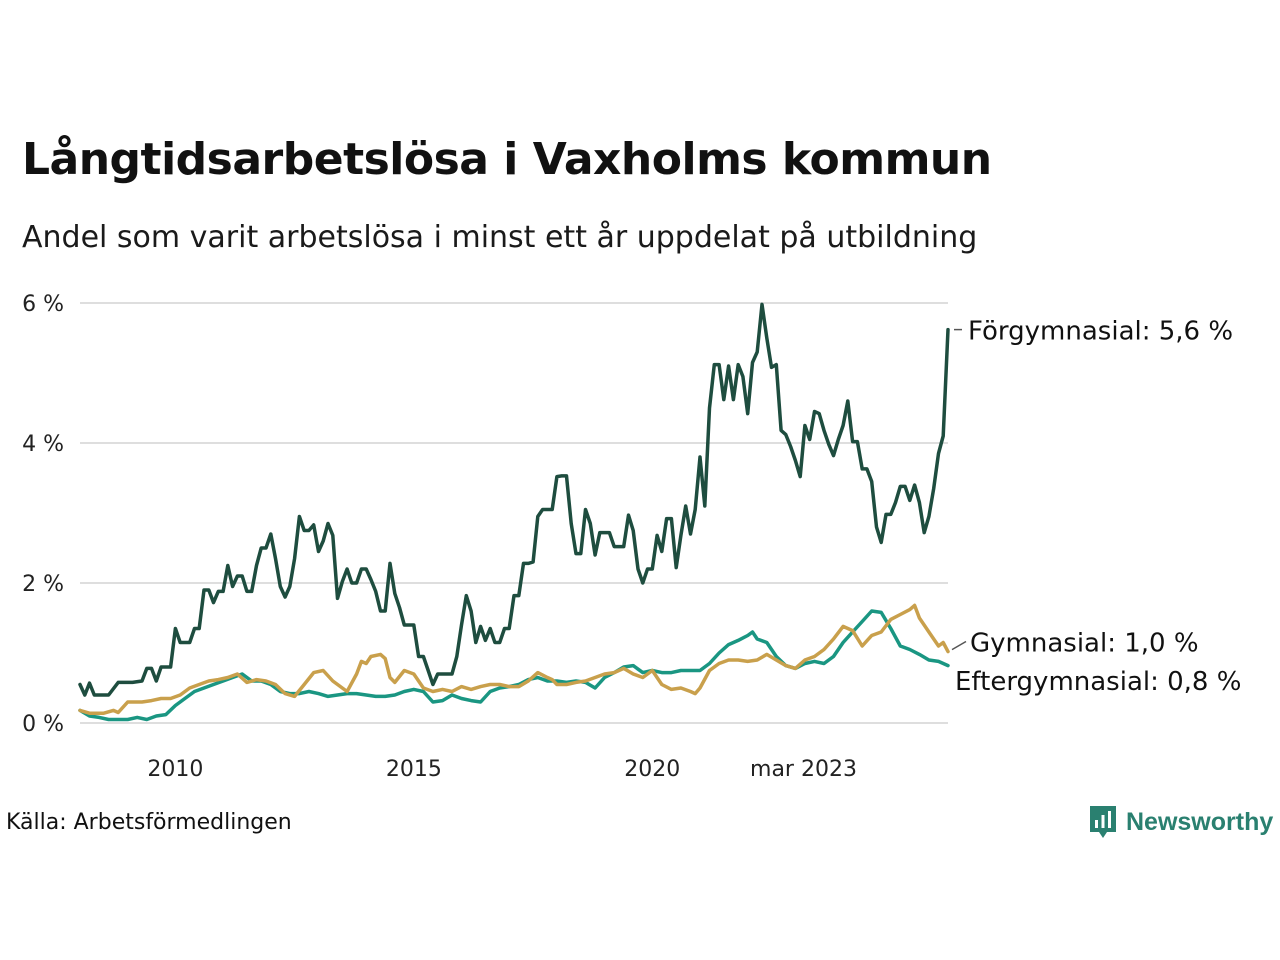  I want to click on y-tick-label: 4 %, so click(43, 444).